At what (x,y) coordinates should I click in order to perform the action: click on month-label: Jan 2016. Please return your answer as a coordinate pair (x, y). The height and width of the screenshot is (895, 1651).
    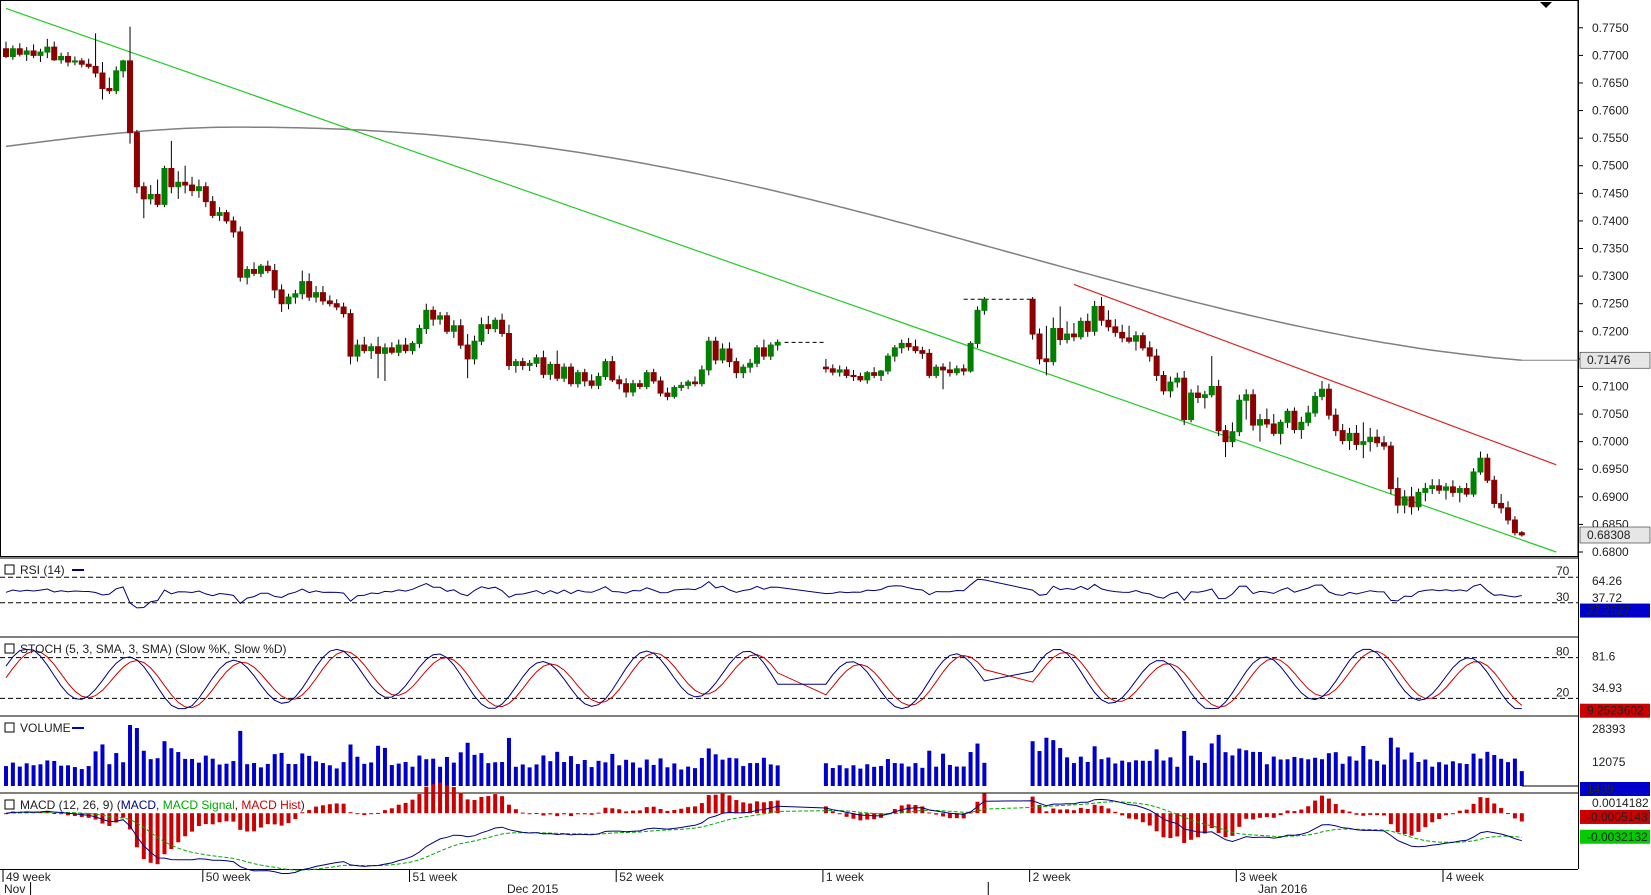
    Looking at the image, I should click on (1283, 888).